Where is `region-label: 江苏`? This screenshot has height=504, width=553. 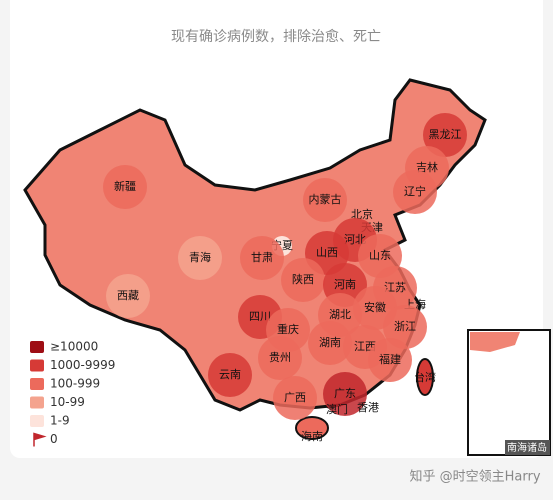 region-label: 江苏 is located at coordinates (395, 287).